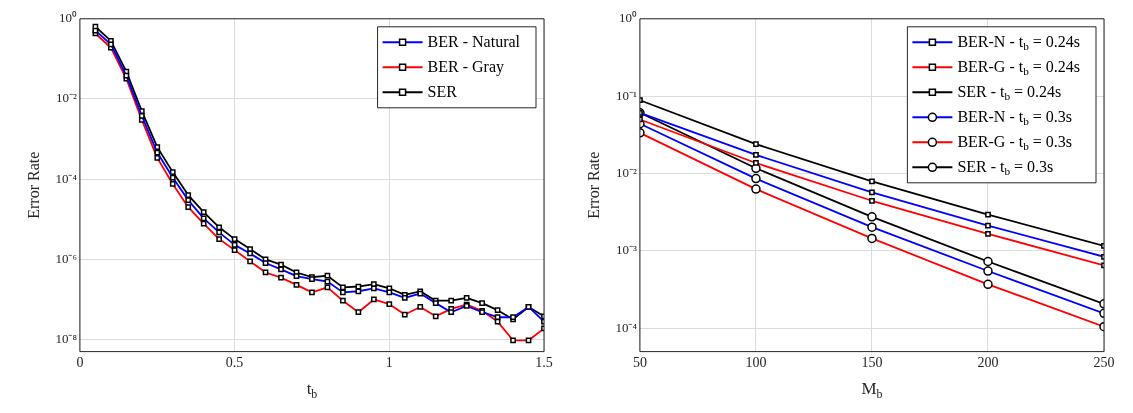 The image size is (1133, 413). I want to click on x-tick-label: 0, so click(80, 362).